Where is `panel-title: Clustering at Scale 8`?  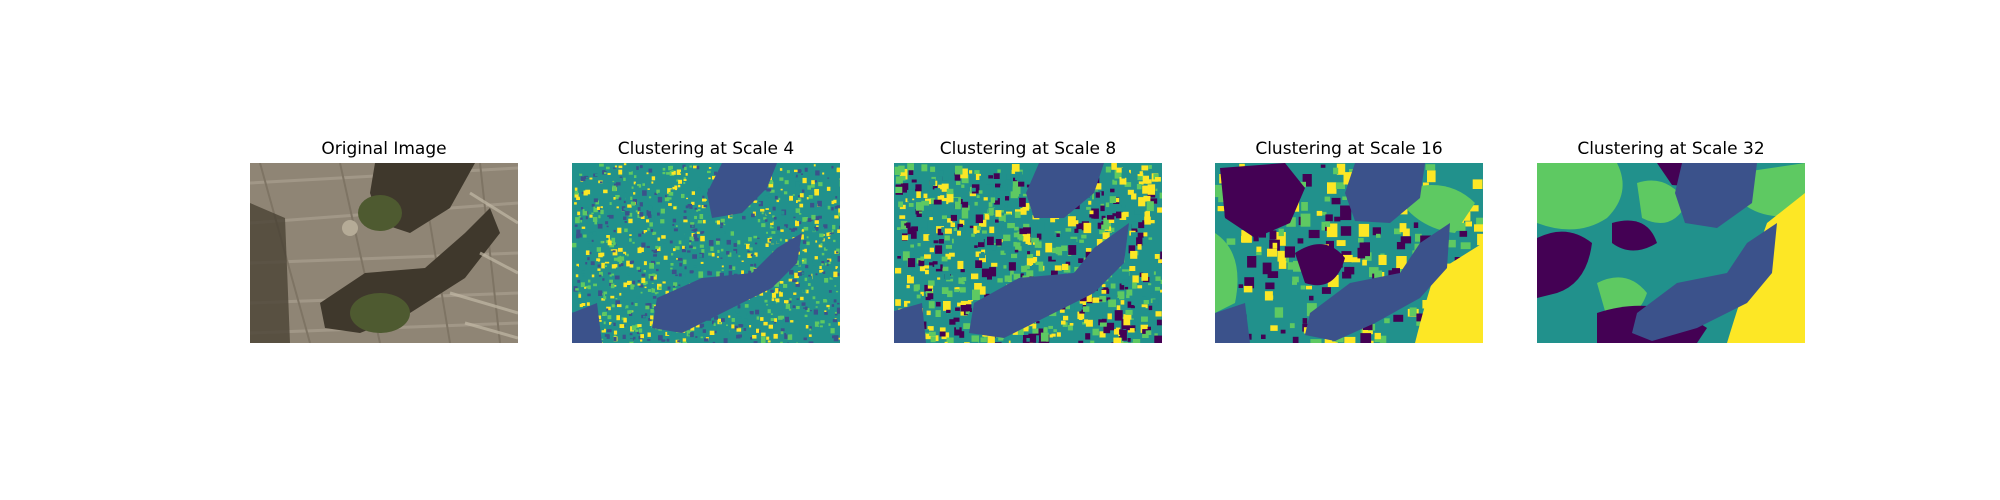
panel-title: Clustering at Scale 8 is located at coordinates (1028, 149).